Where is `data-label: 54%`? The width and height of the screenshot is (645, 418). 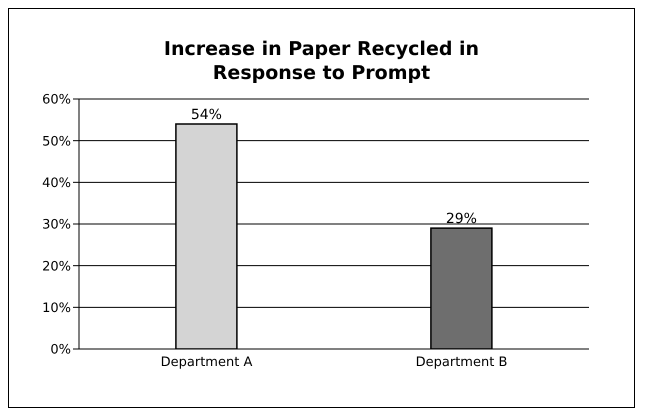 data-label: 54% is located at coordinates (206, 115).